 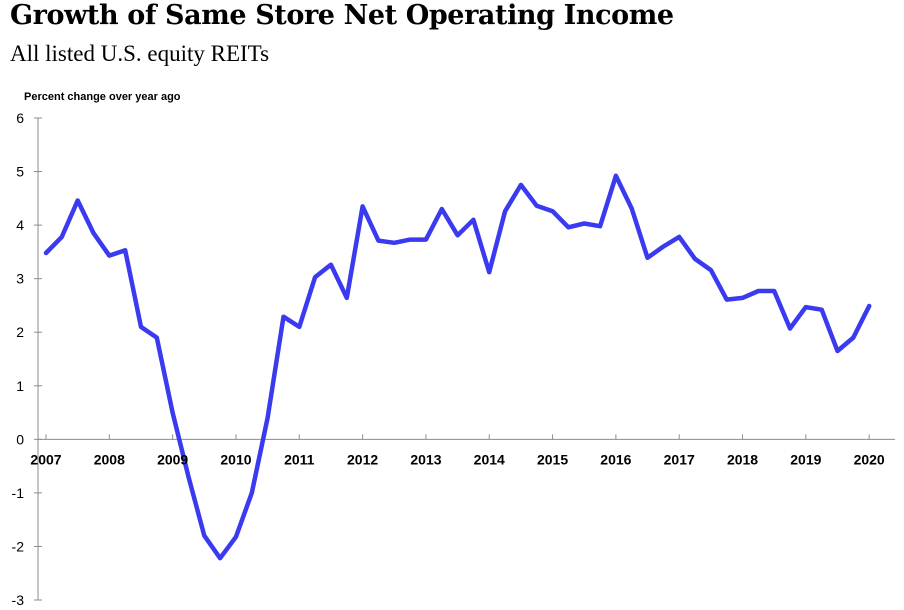 I want to click on y-tick-label: 5, so click(x=20, y=172).